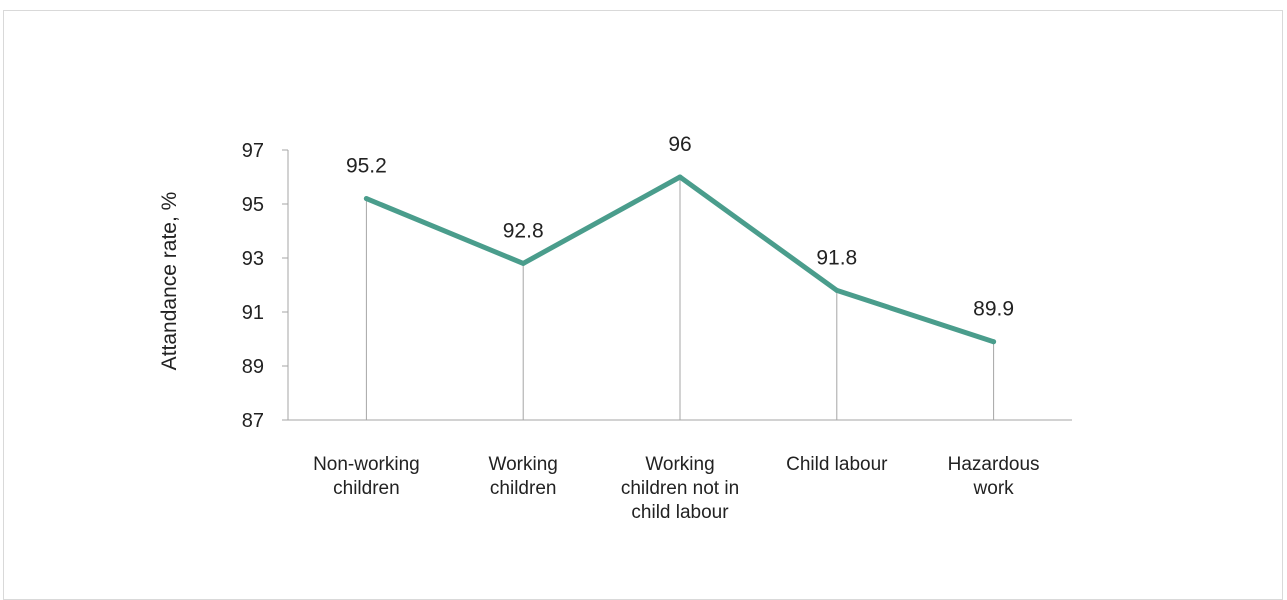  What do you see at coordinates (680, 512) in the screenshot?
I see `category-label-line: child labour` at bounding box center [680, 512].